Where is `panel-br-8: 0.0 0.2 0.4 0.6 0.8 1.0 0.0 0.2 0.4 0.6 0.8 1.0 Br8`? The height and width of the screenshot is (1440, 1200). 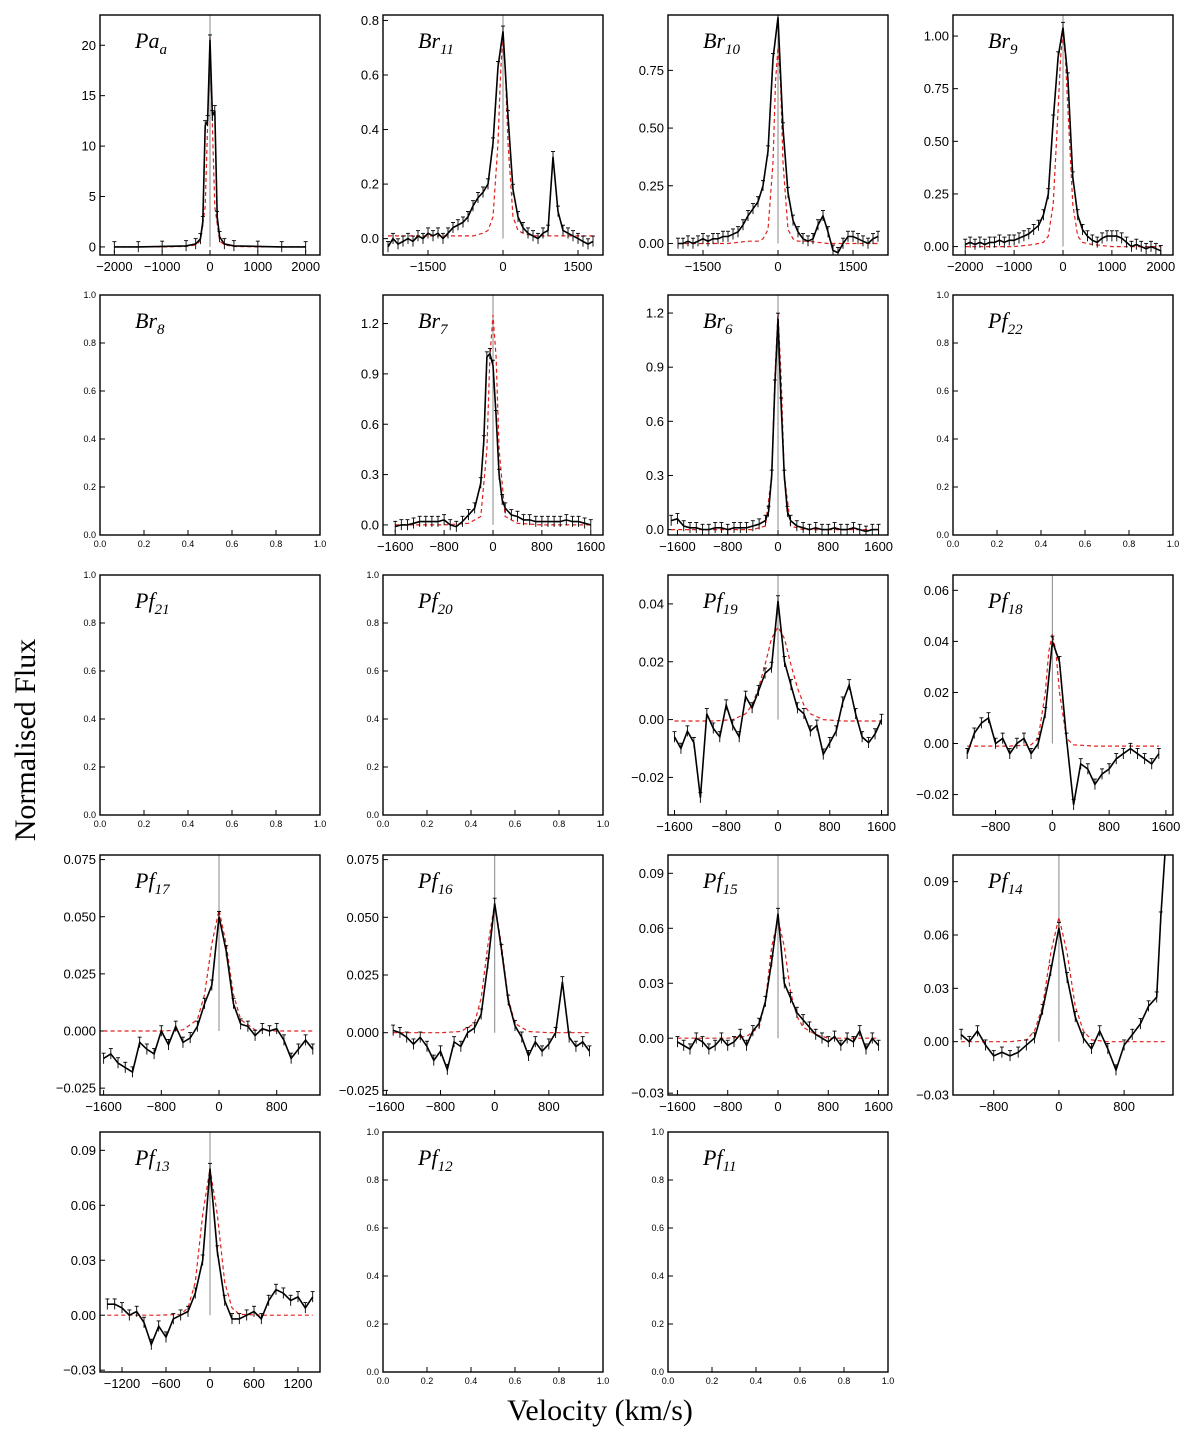 panel-br-8: 0.0 0.2 0.4 0.6 0.8 1.0 0.0 0.2 0.4 0.6 0.8 1.0 Br8 is located at coordinates (204, 419).